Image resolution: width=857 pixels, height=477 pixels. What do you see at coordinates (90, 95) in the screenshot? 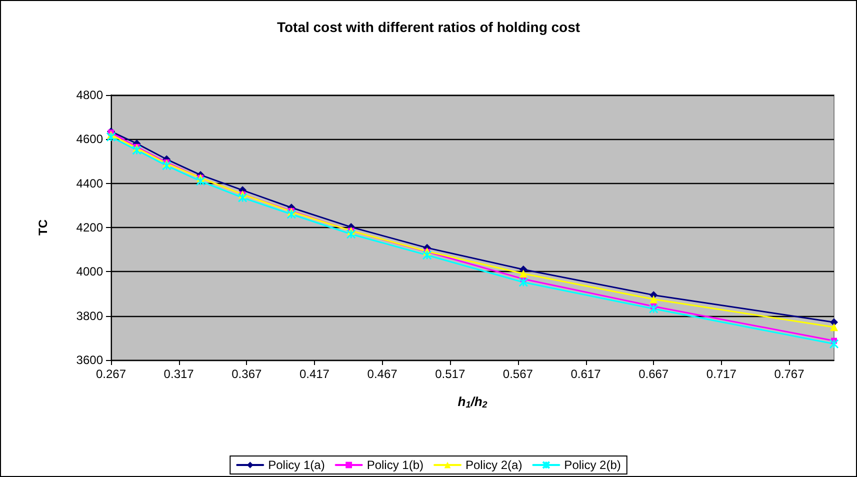
I see `y-tick-label: 4800` at bounding box center [90, 95].